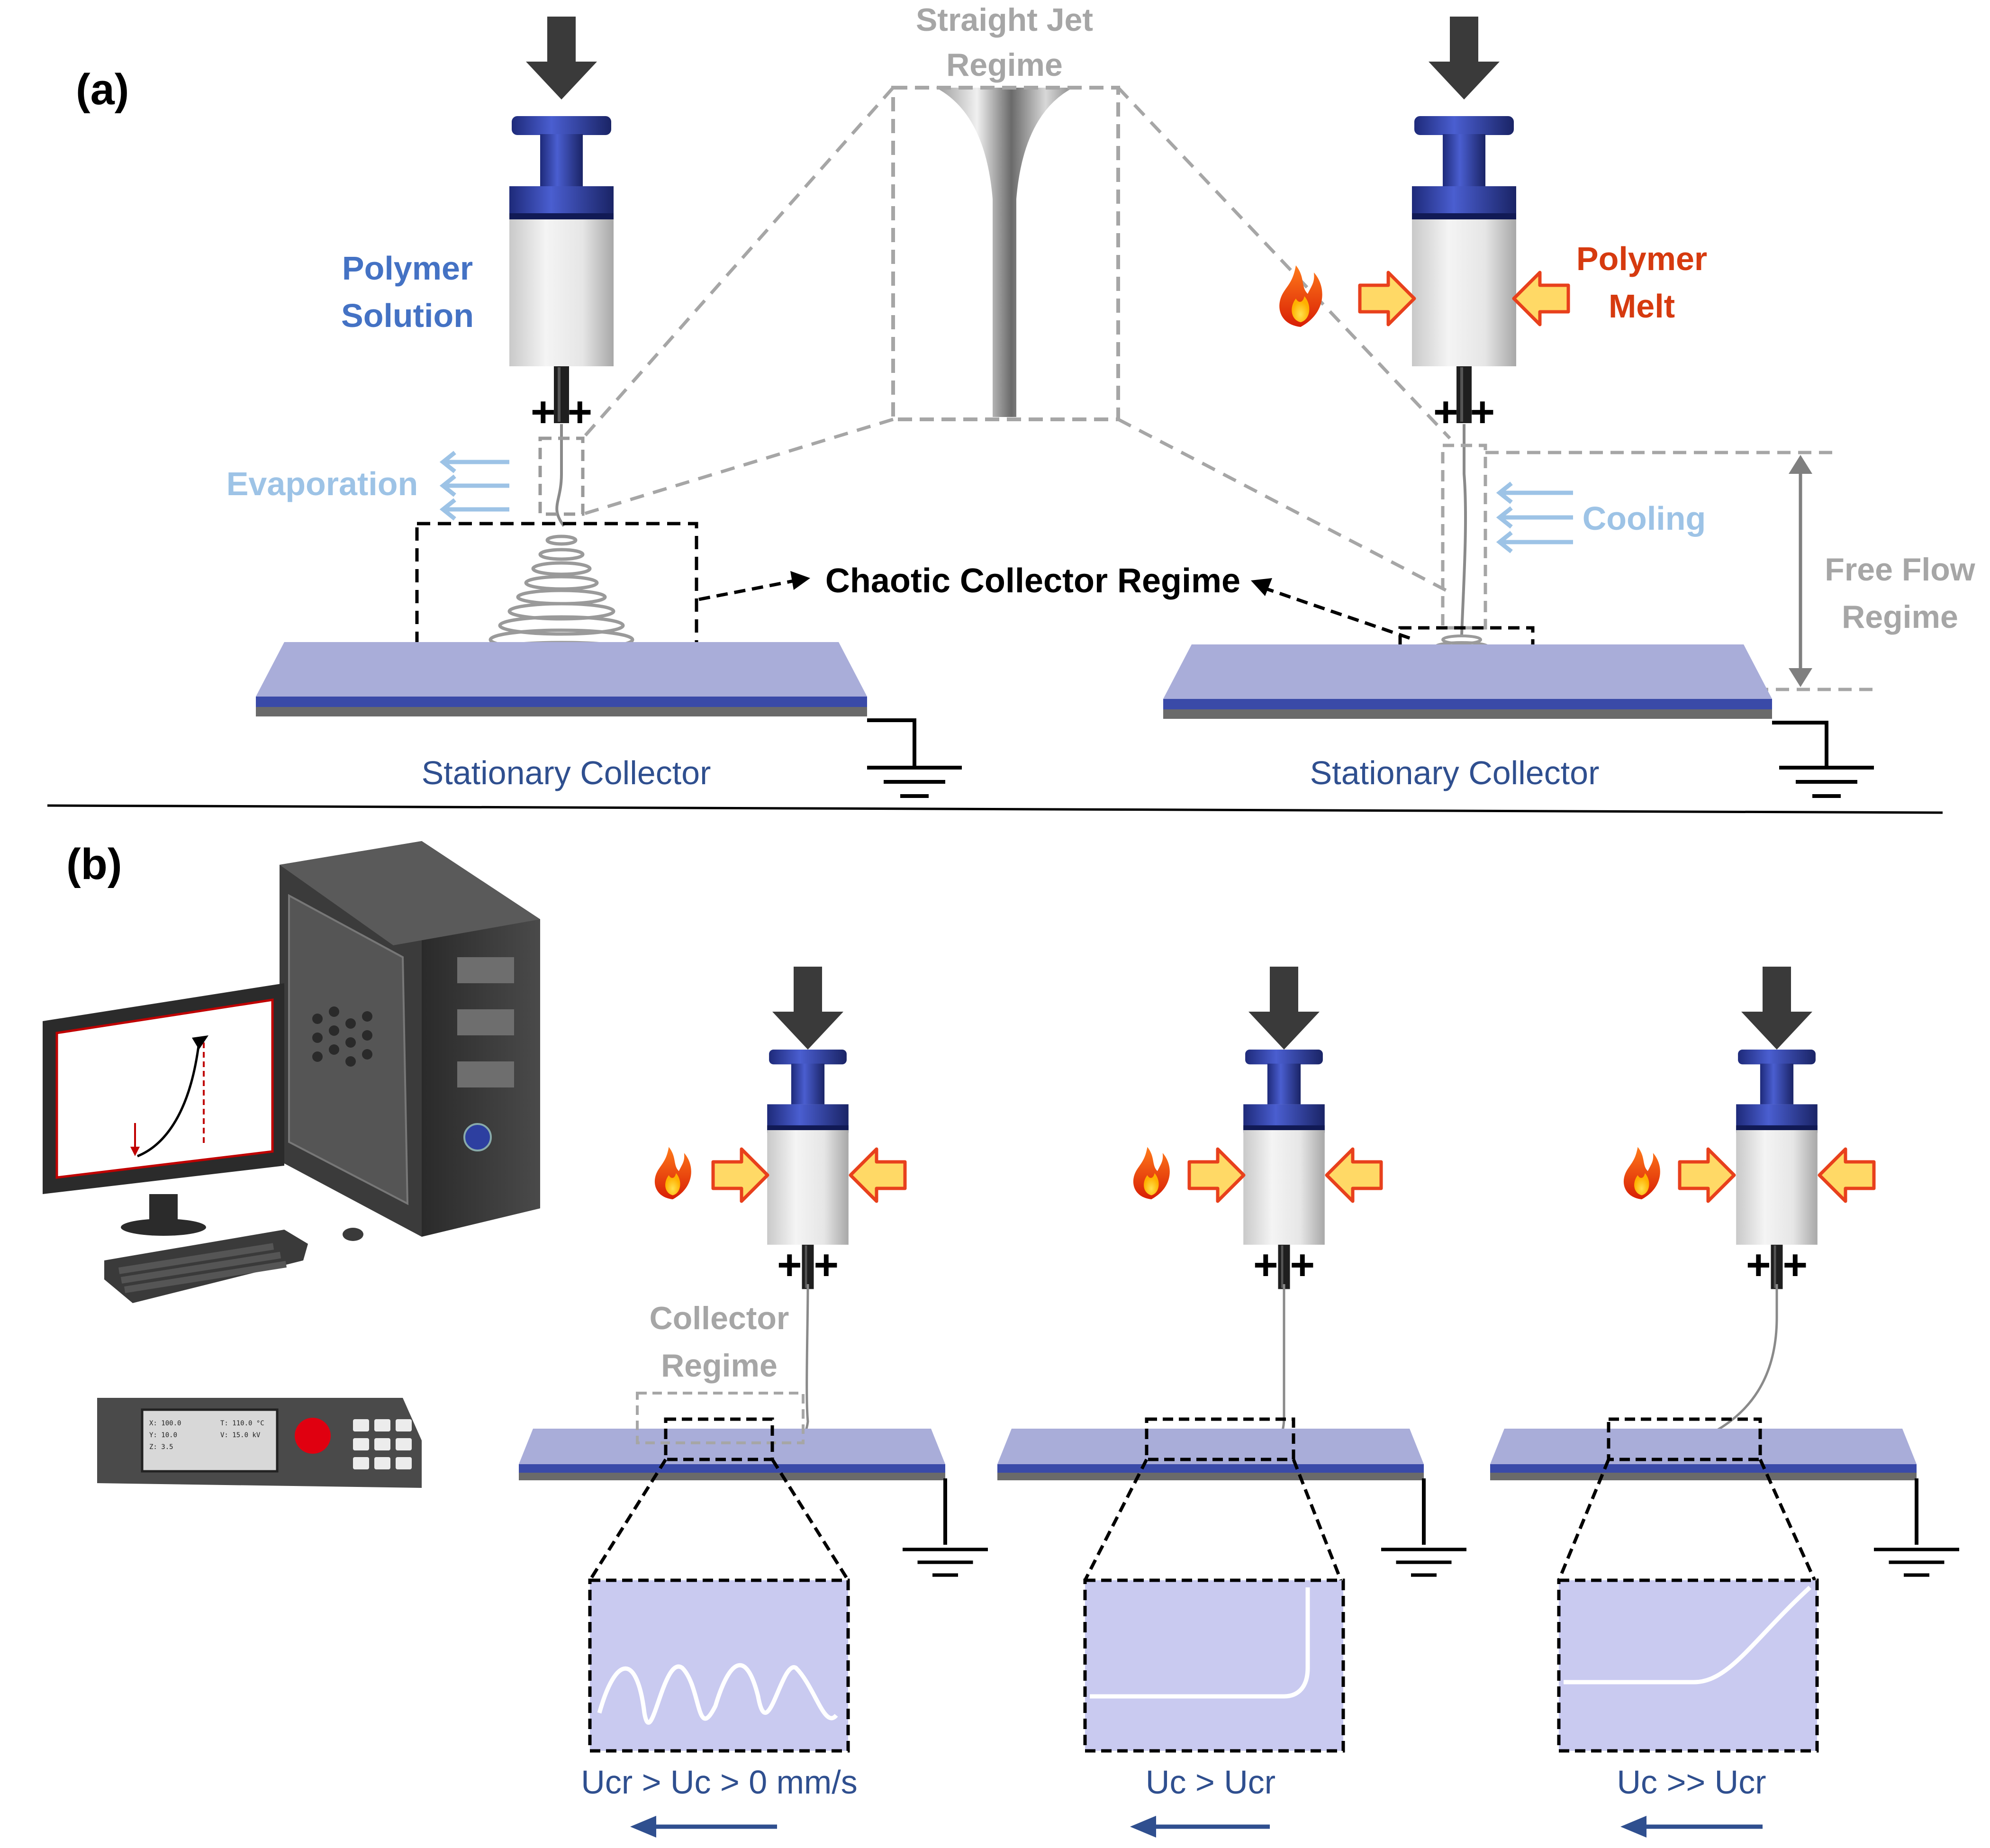  I want to click on down-arrow-icon-b2, so click(1284, 1009).